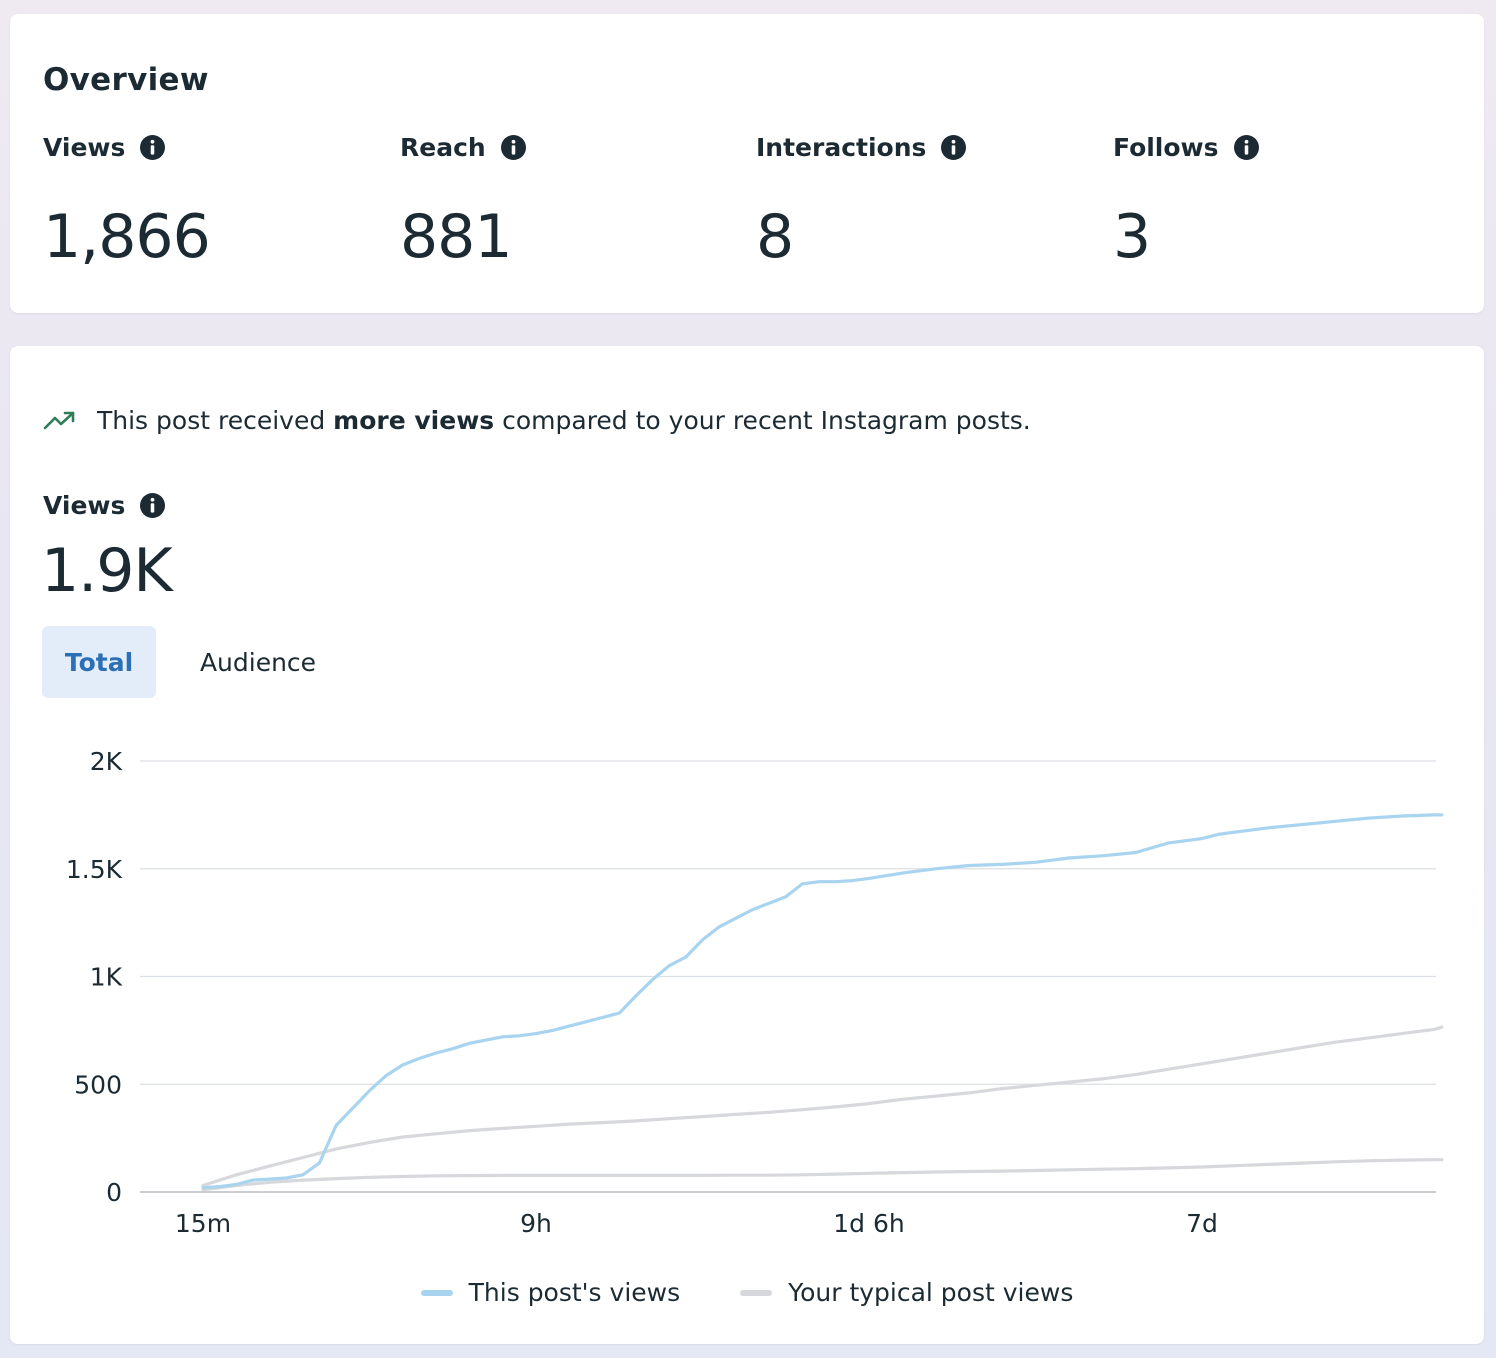 This screenshot has height=1358, width=1496. I want to click on metric-follows: Follows 3, so click(1186, 198).